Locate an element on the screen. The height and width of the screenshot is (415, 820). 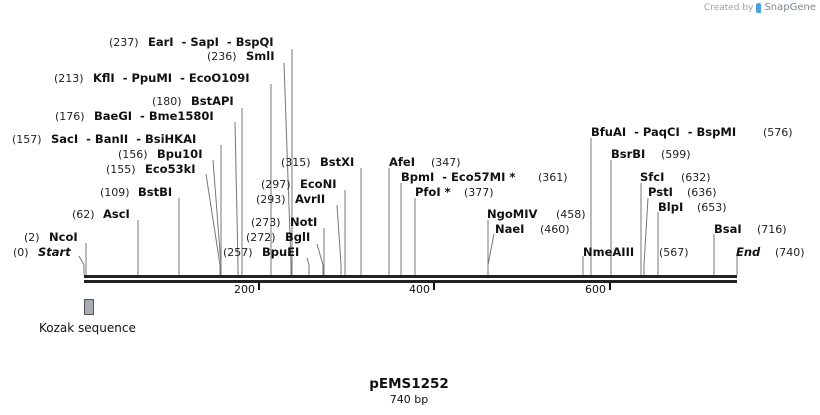
site-position: (293) is located at coordinates (271, 199).